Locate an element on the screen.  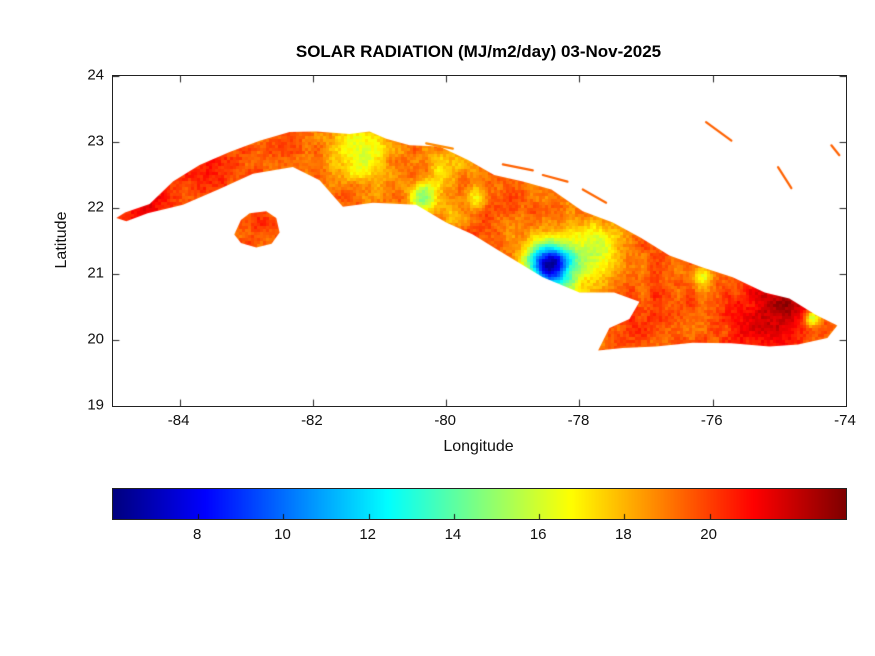
x-tick-label: -80 is located at coordinates (445, 420).